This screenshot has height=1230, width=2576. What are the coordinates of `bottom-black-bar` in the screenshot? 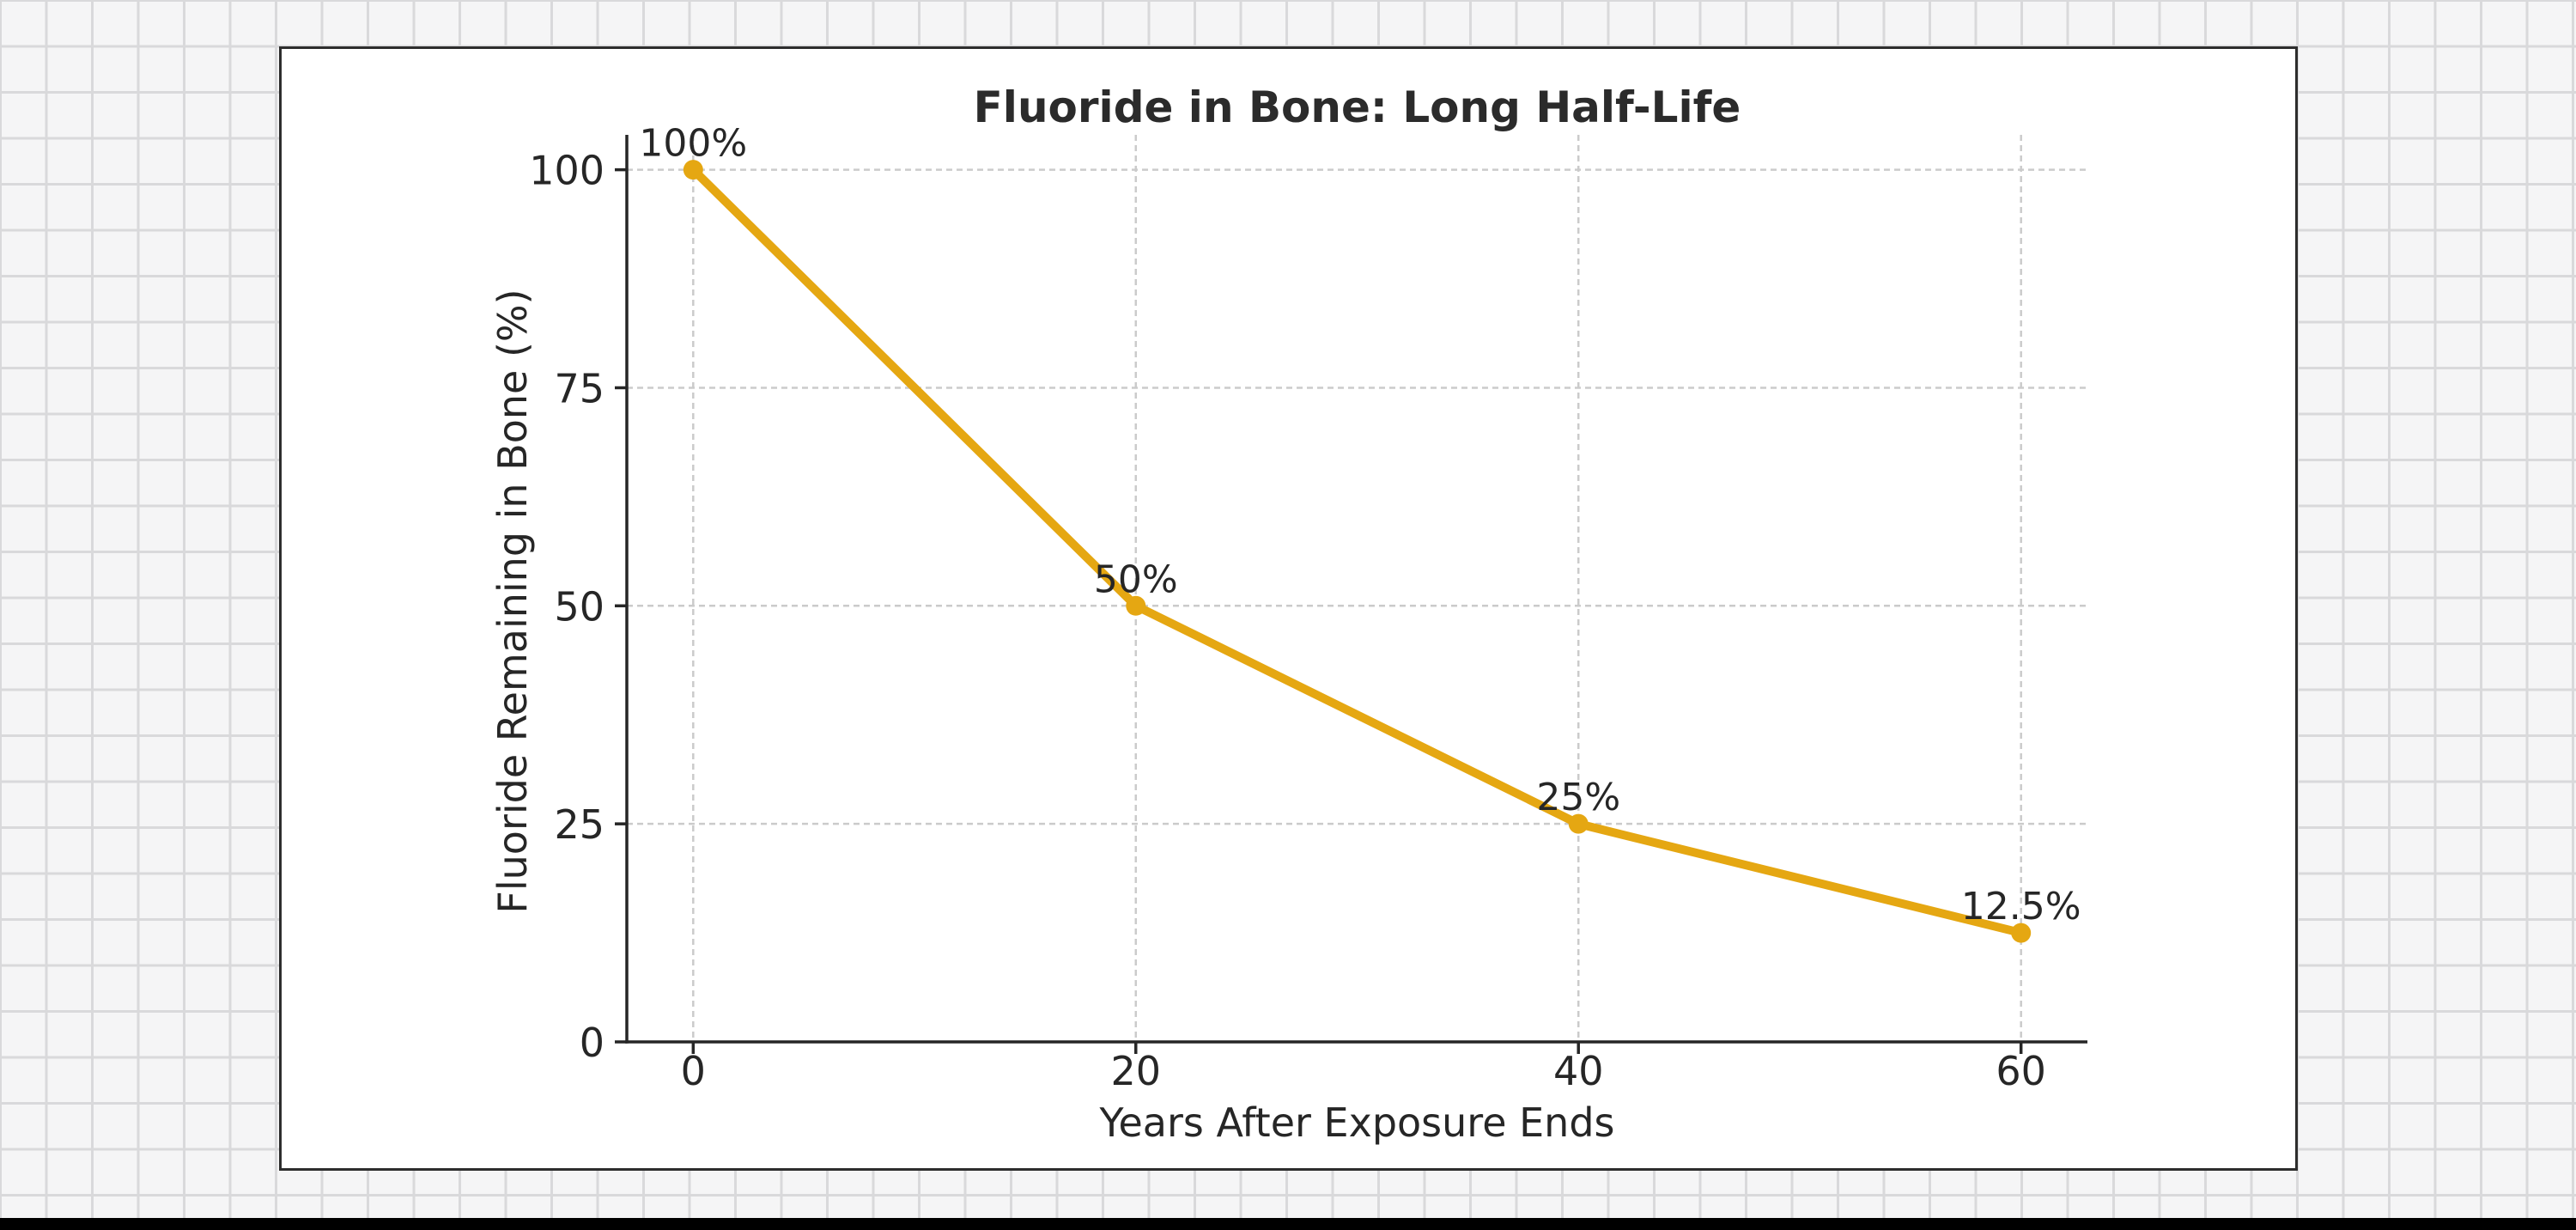 It's located at (1288, 1224).